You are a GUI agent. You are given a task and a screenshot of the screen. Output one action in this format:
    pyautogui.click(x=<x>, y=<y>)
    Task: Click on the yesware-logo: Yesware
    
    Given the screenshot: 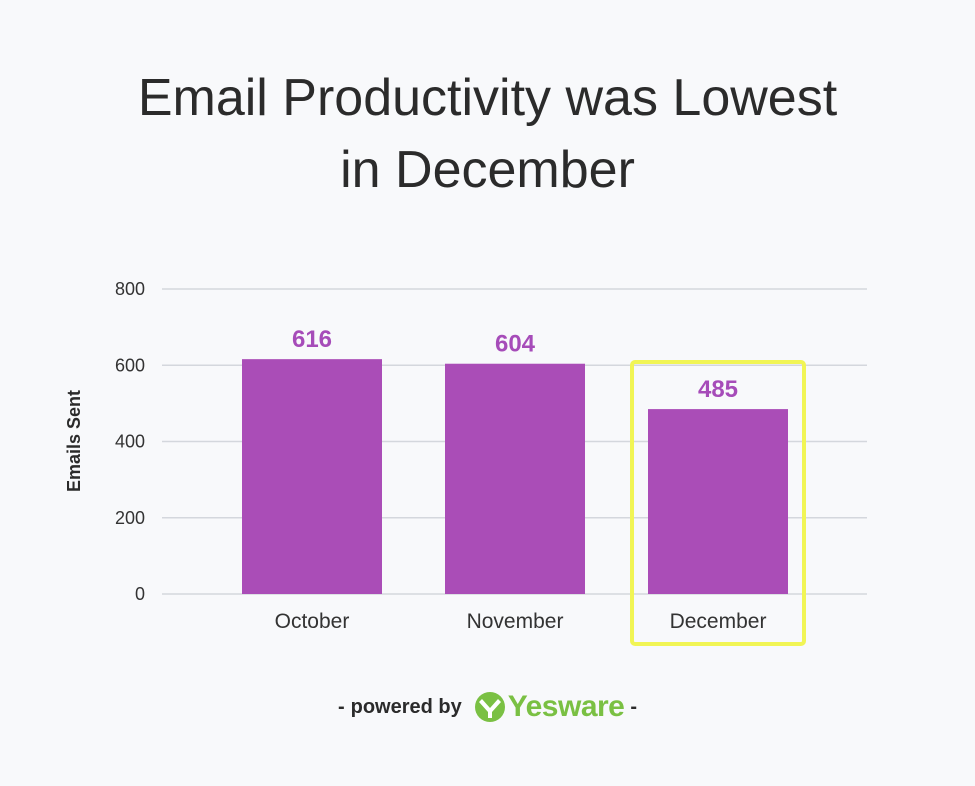 What is the action you would take?
    pyautogui.click(x=549, y=707)
    